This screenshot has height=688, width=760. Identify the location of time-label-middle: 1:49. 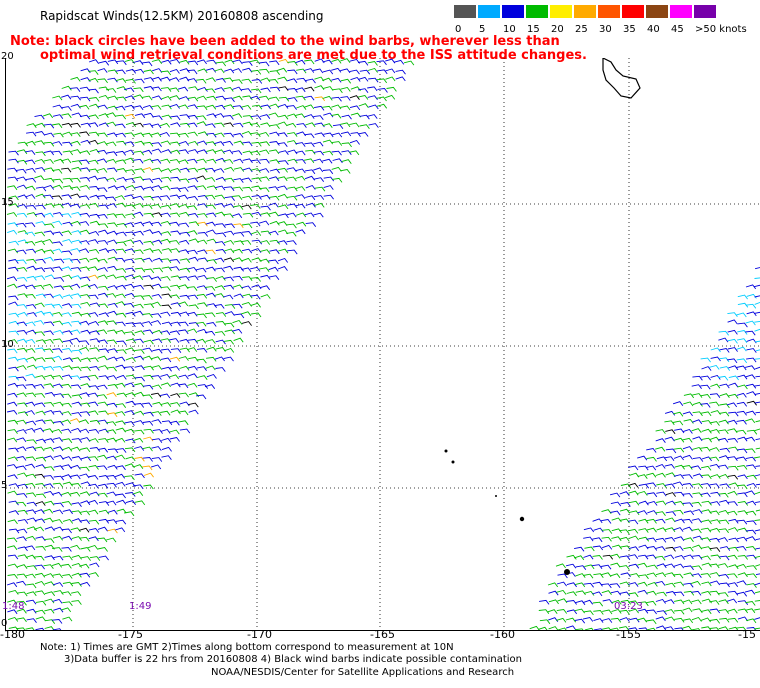
(140, 606).